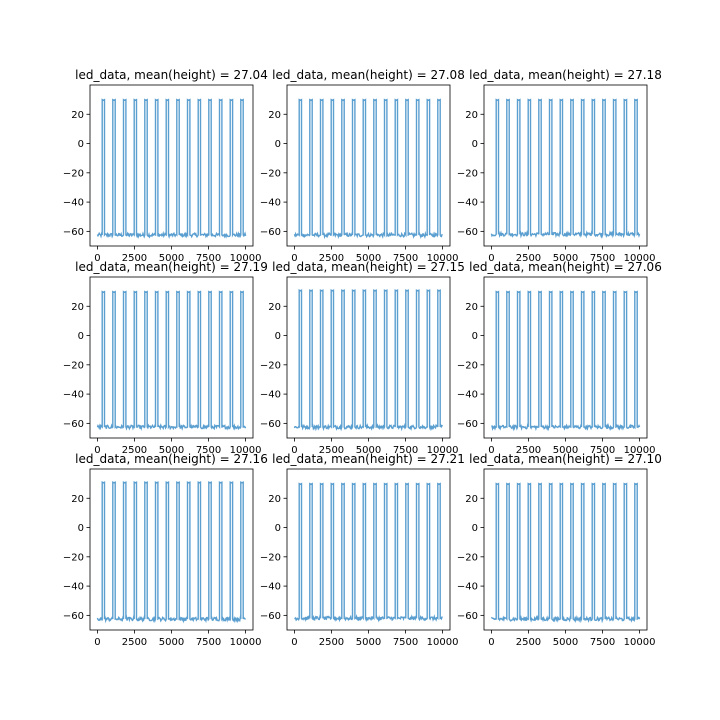 This screenshot has height=720, width=720. What do you see at coordinates (565, 267) in the screenshot?
I see `subplot-title: led_data, mean(height) = 27.06` at bounding box center [565, 267].